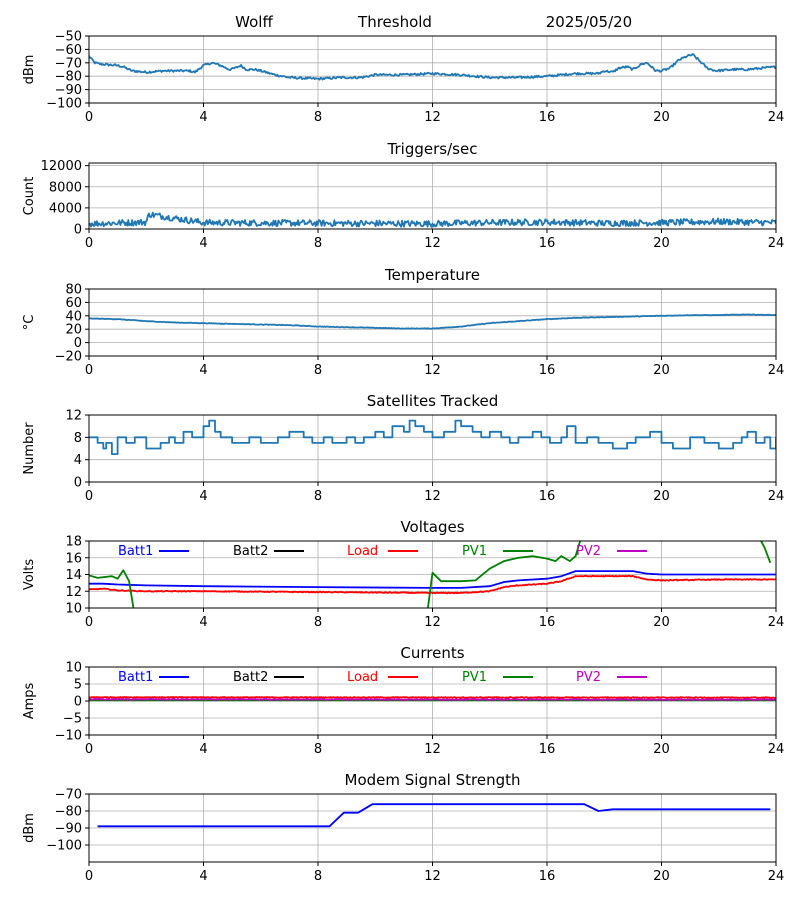 Image resolution: width=800 pixels, height=904 pixels. I want to click on series-line-batt1, so click(432, 579).